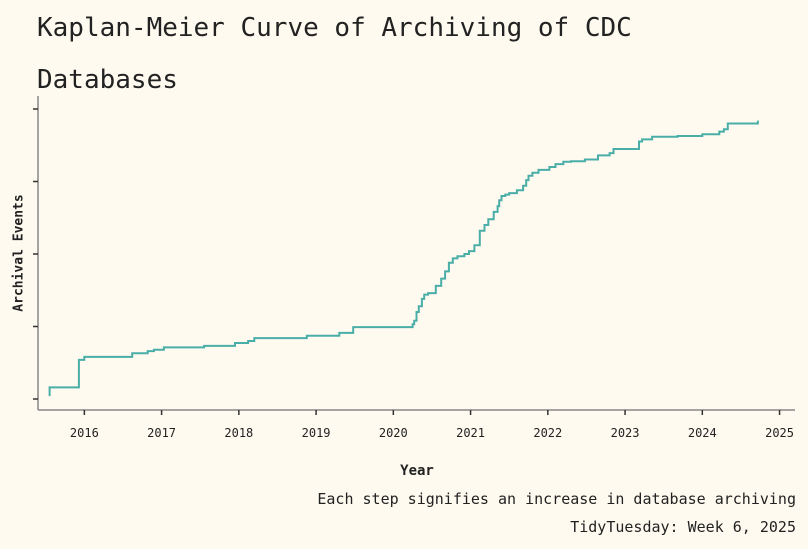  I want to click on x-tick-label: 2024, so click(702, 433).